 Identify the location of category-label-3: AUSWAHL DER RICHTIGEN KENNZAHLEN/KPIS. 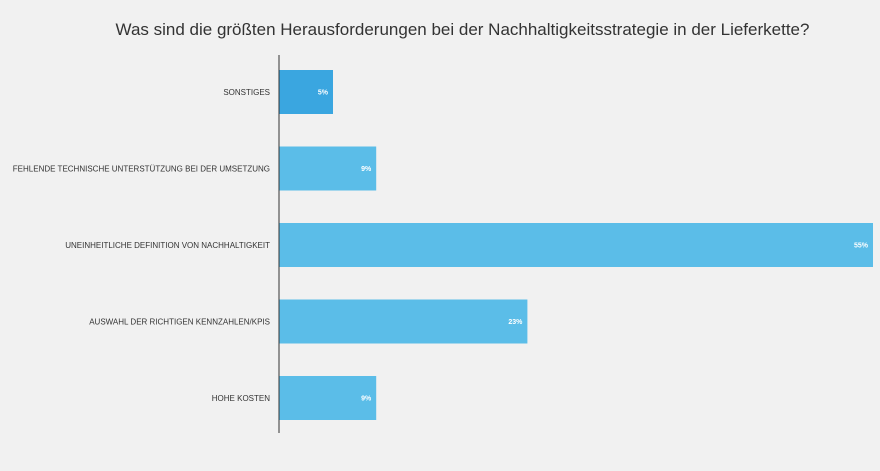
(179, 322).